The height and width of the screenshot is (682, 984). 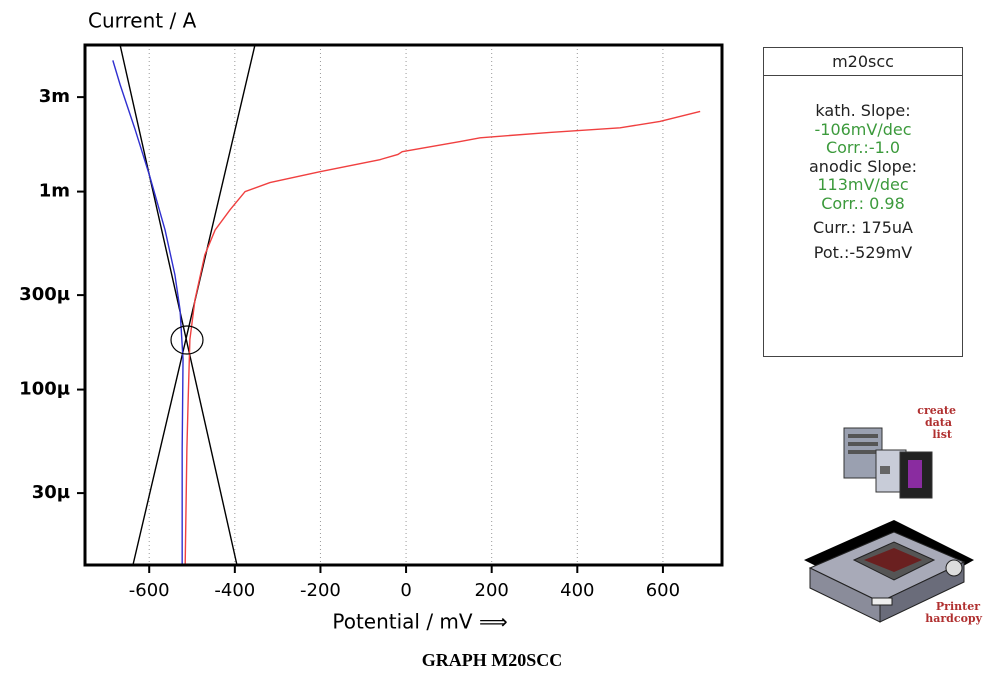 I want to click on x-tick-label: 200, so click(x=492, y=590).